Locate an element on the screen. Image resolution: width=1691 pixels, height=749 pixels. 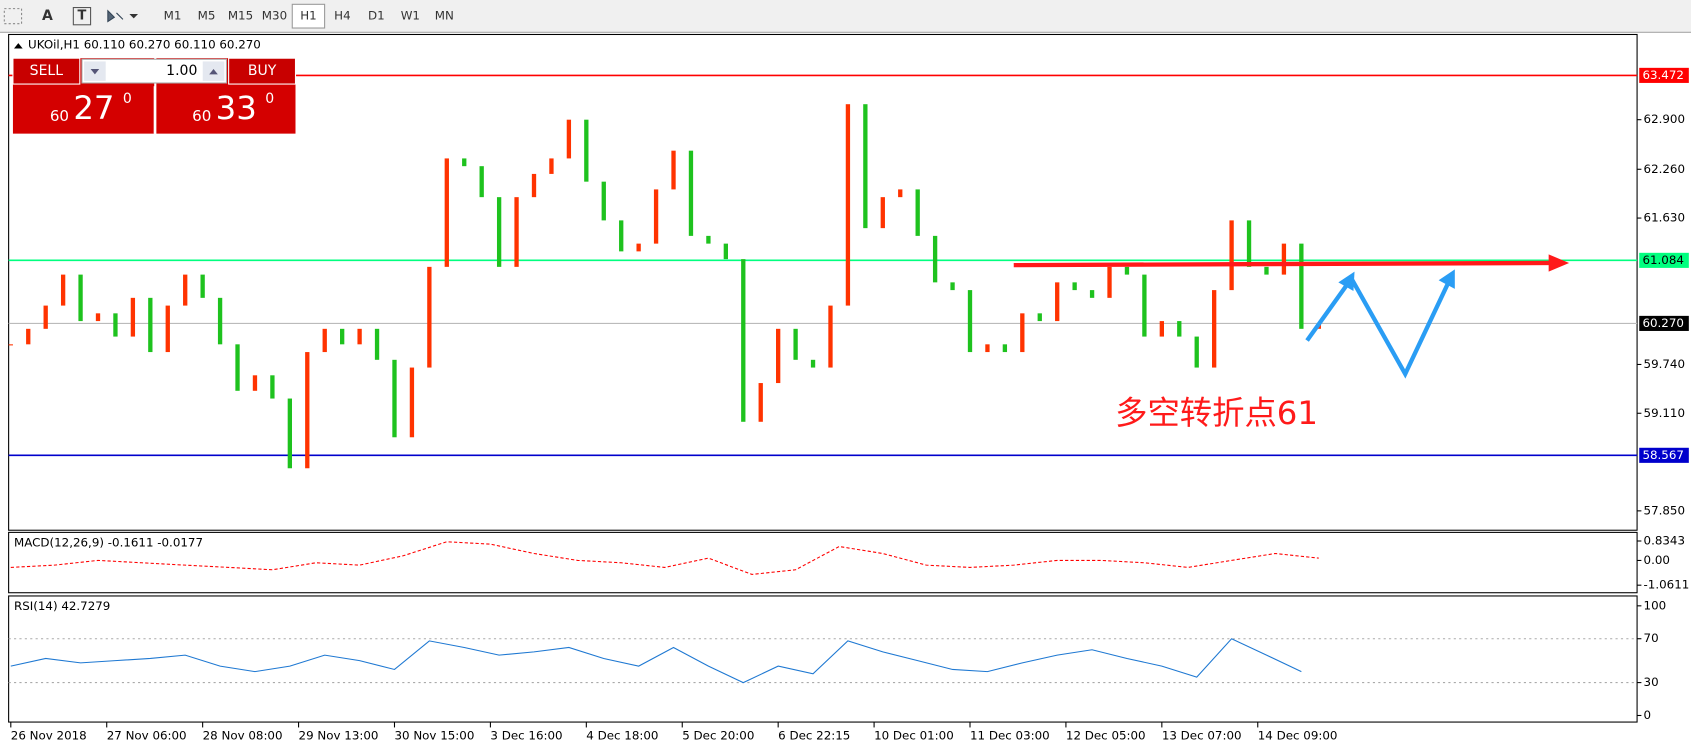
timeframe-button: W1 is located at coordinates (410, 16).